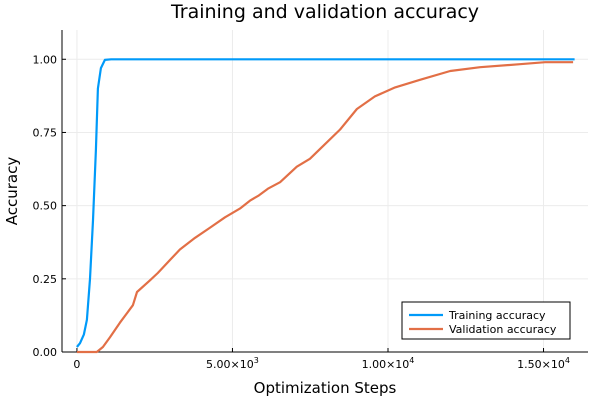  I want to click on y-axis-label: Accuracy, so click(12, 191).